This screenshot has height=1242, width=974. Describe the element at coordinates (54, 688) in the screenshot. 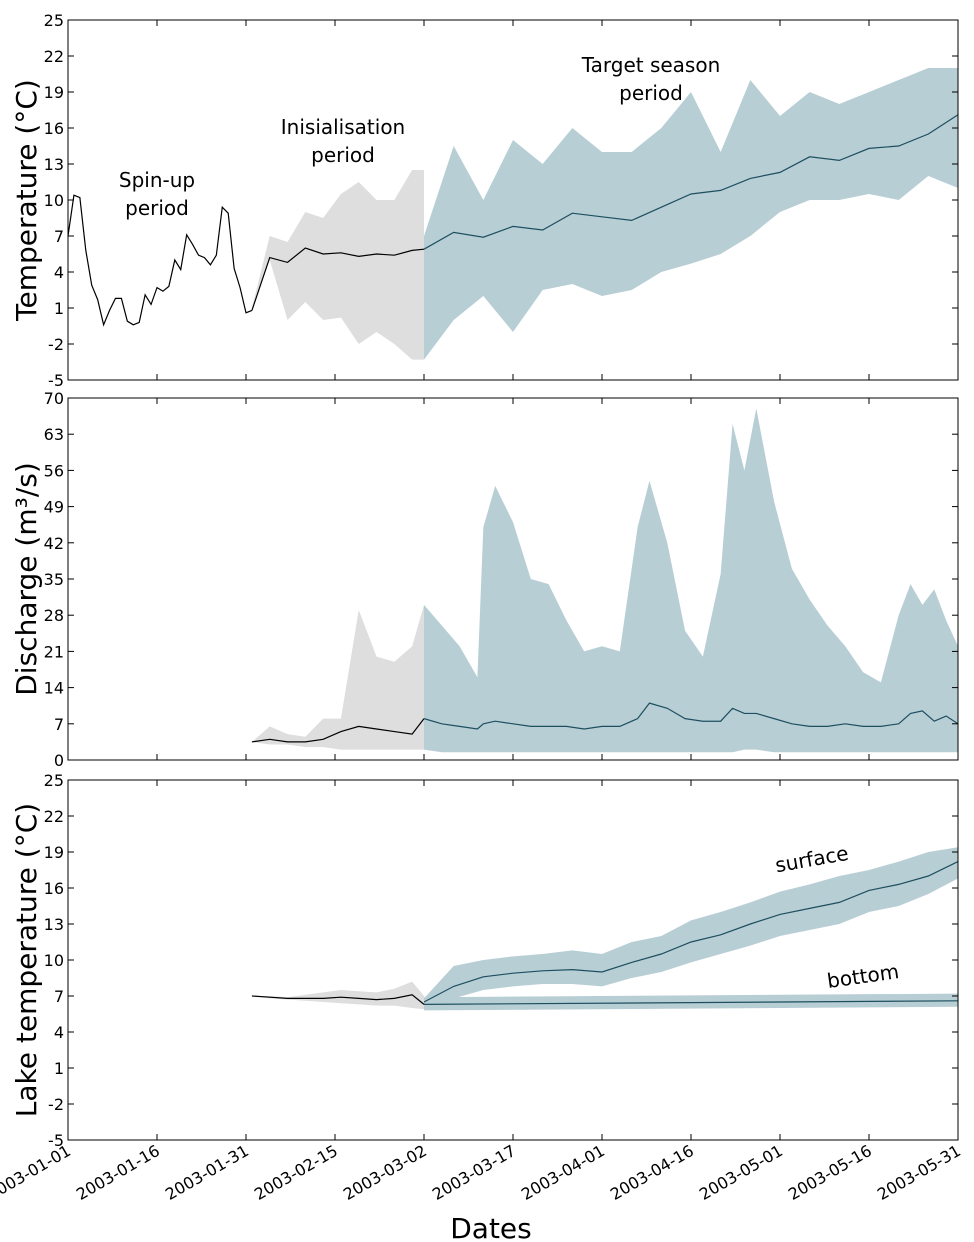

I see `y-tick-label: 14` at that location.